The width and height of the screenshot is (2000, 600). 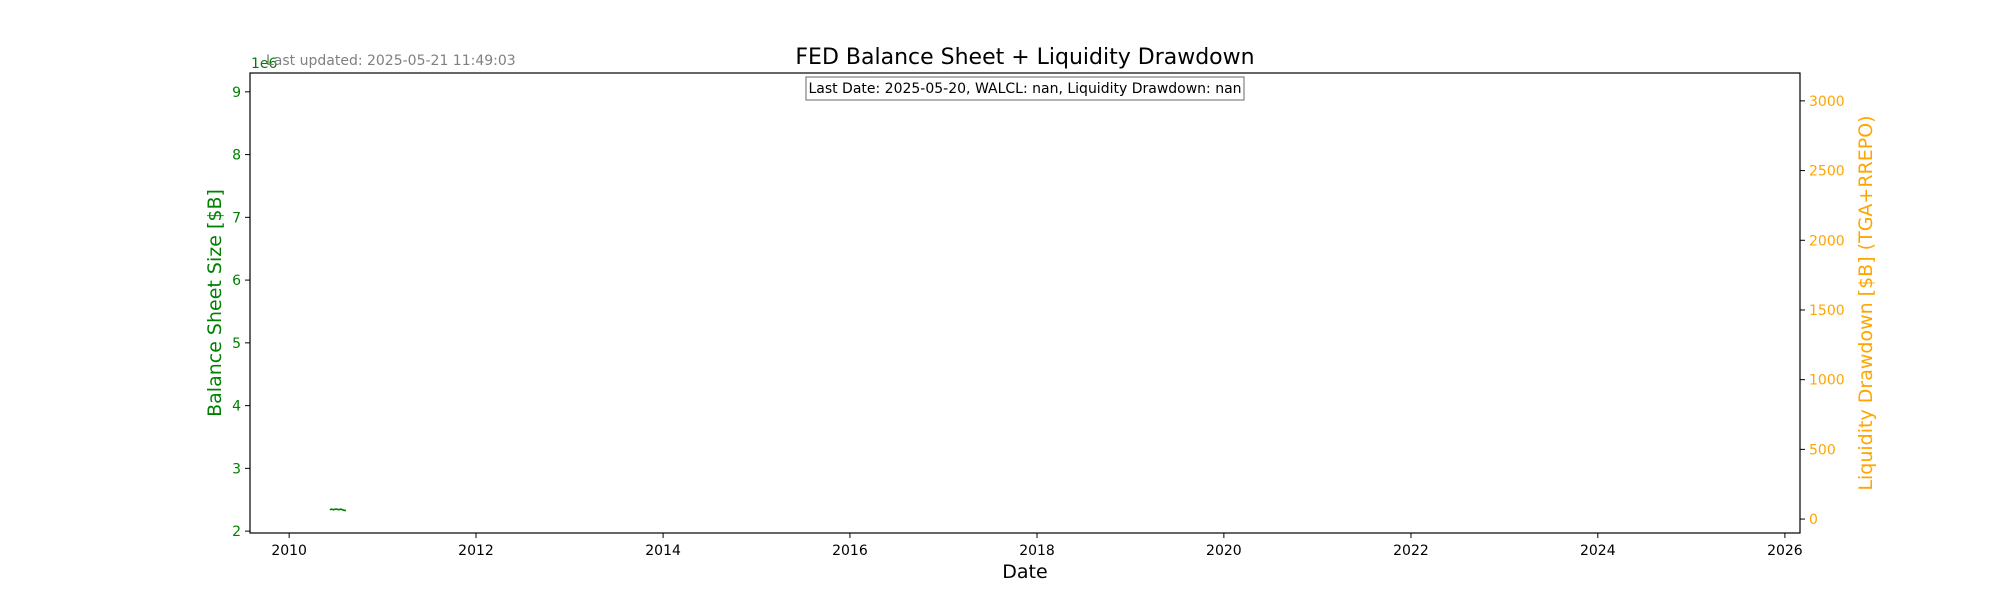 What do you see at coordinates (236, 218) in the screenshot?
I see `left-y-tick-label: 7` at bounding box center [236, 218].